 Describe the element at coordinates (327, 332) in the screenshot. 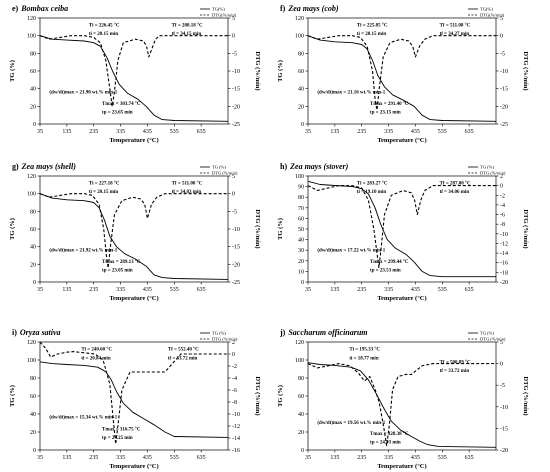

I see `panel-species: Saccharum officinarum` at that location.